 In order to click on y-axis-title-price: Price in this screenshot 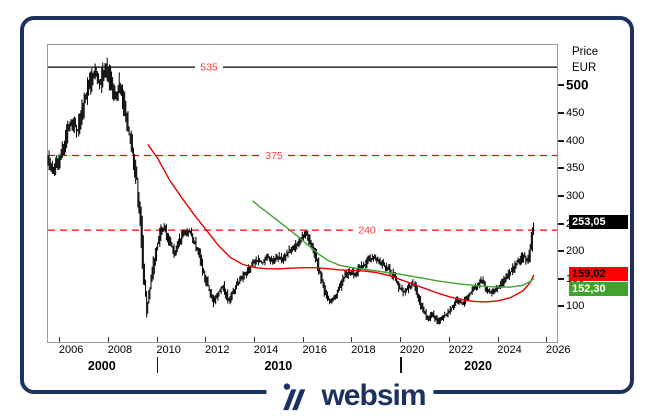, I will do `click(585, 52)`.